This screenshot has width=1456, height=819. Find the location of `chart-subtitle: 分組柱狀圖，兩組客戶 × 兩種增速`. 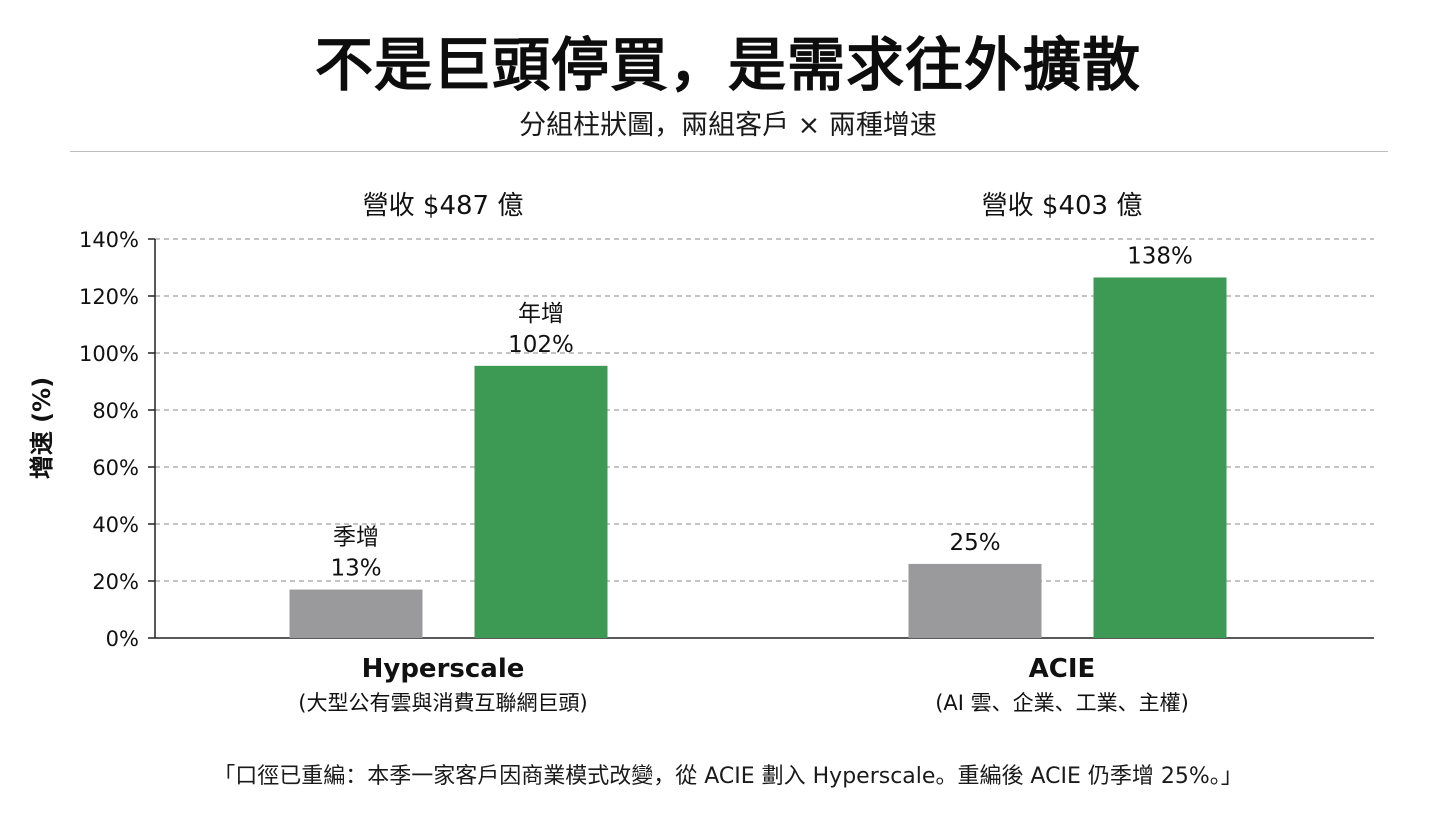

chart-subtitle: 分組柱狀圖，兩組客戶 × 兩種增速 is located at coordinates (728, 125).